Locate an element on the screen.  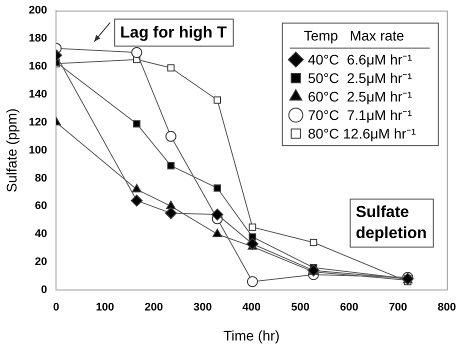
y-tick-label: 120 is located at coordinates (38, 122).